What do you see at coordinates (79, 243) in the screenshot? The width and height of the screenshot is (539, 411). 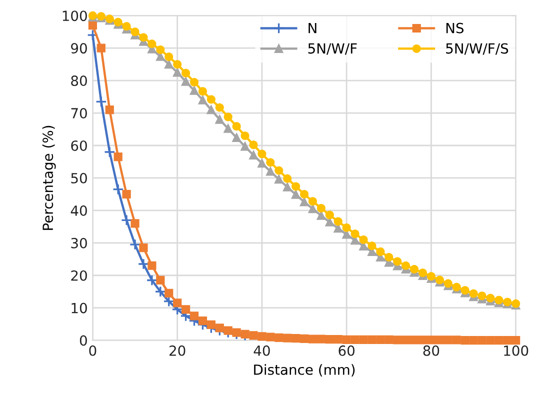 I see `y-tick-label: 30` at bounding box center [79, 243].